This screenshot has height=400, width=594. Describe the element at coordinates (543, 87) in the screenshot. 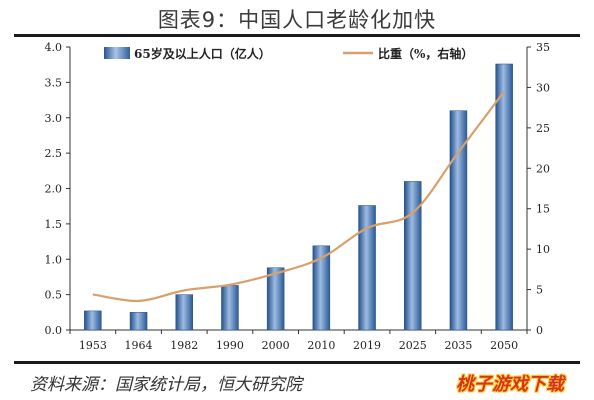

I see `right-tick-label: 30` at that location.